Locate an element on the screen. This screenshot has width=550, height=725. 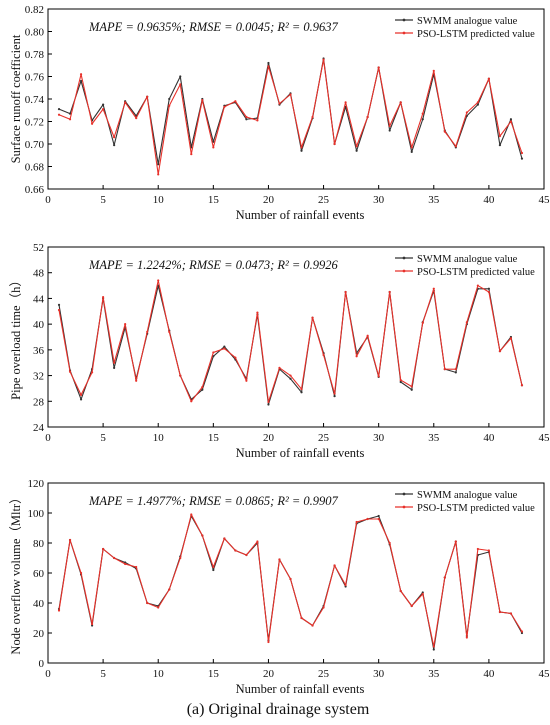
x-tick-label: 5 is located at coordinates (103, 438).